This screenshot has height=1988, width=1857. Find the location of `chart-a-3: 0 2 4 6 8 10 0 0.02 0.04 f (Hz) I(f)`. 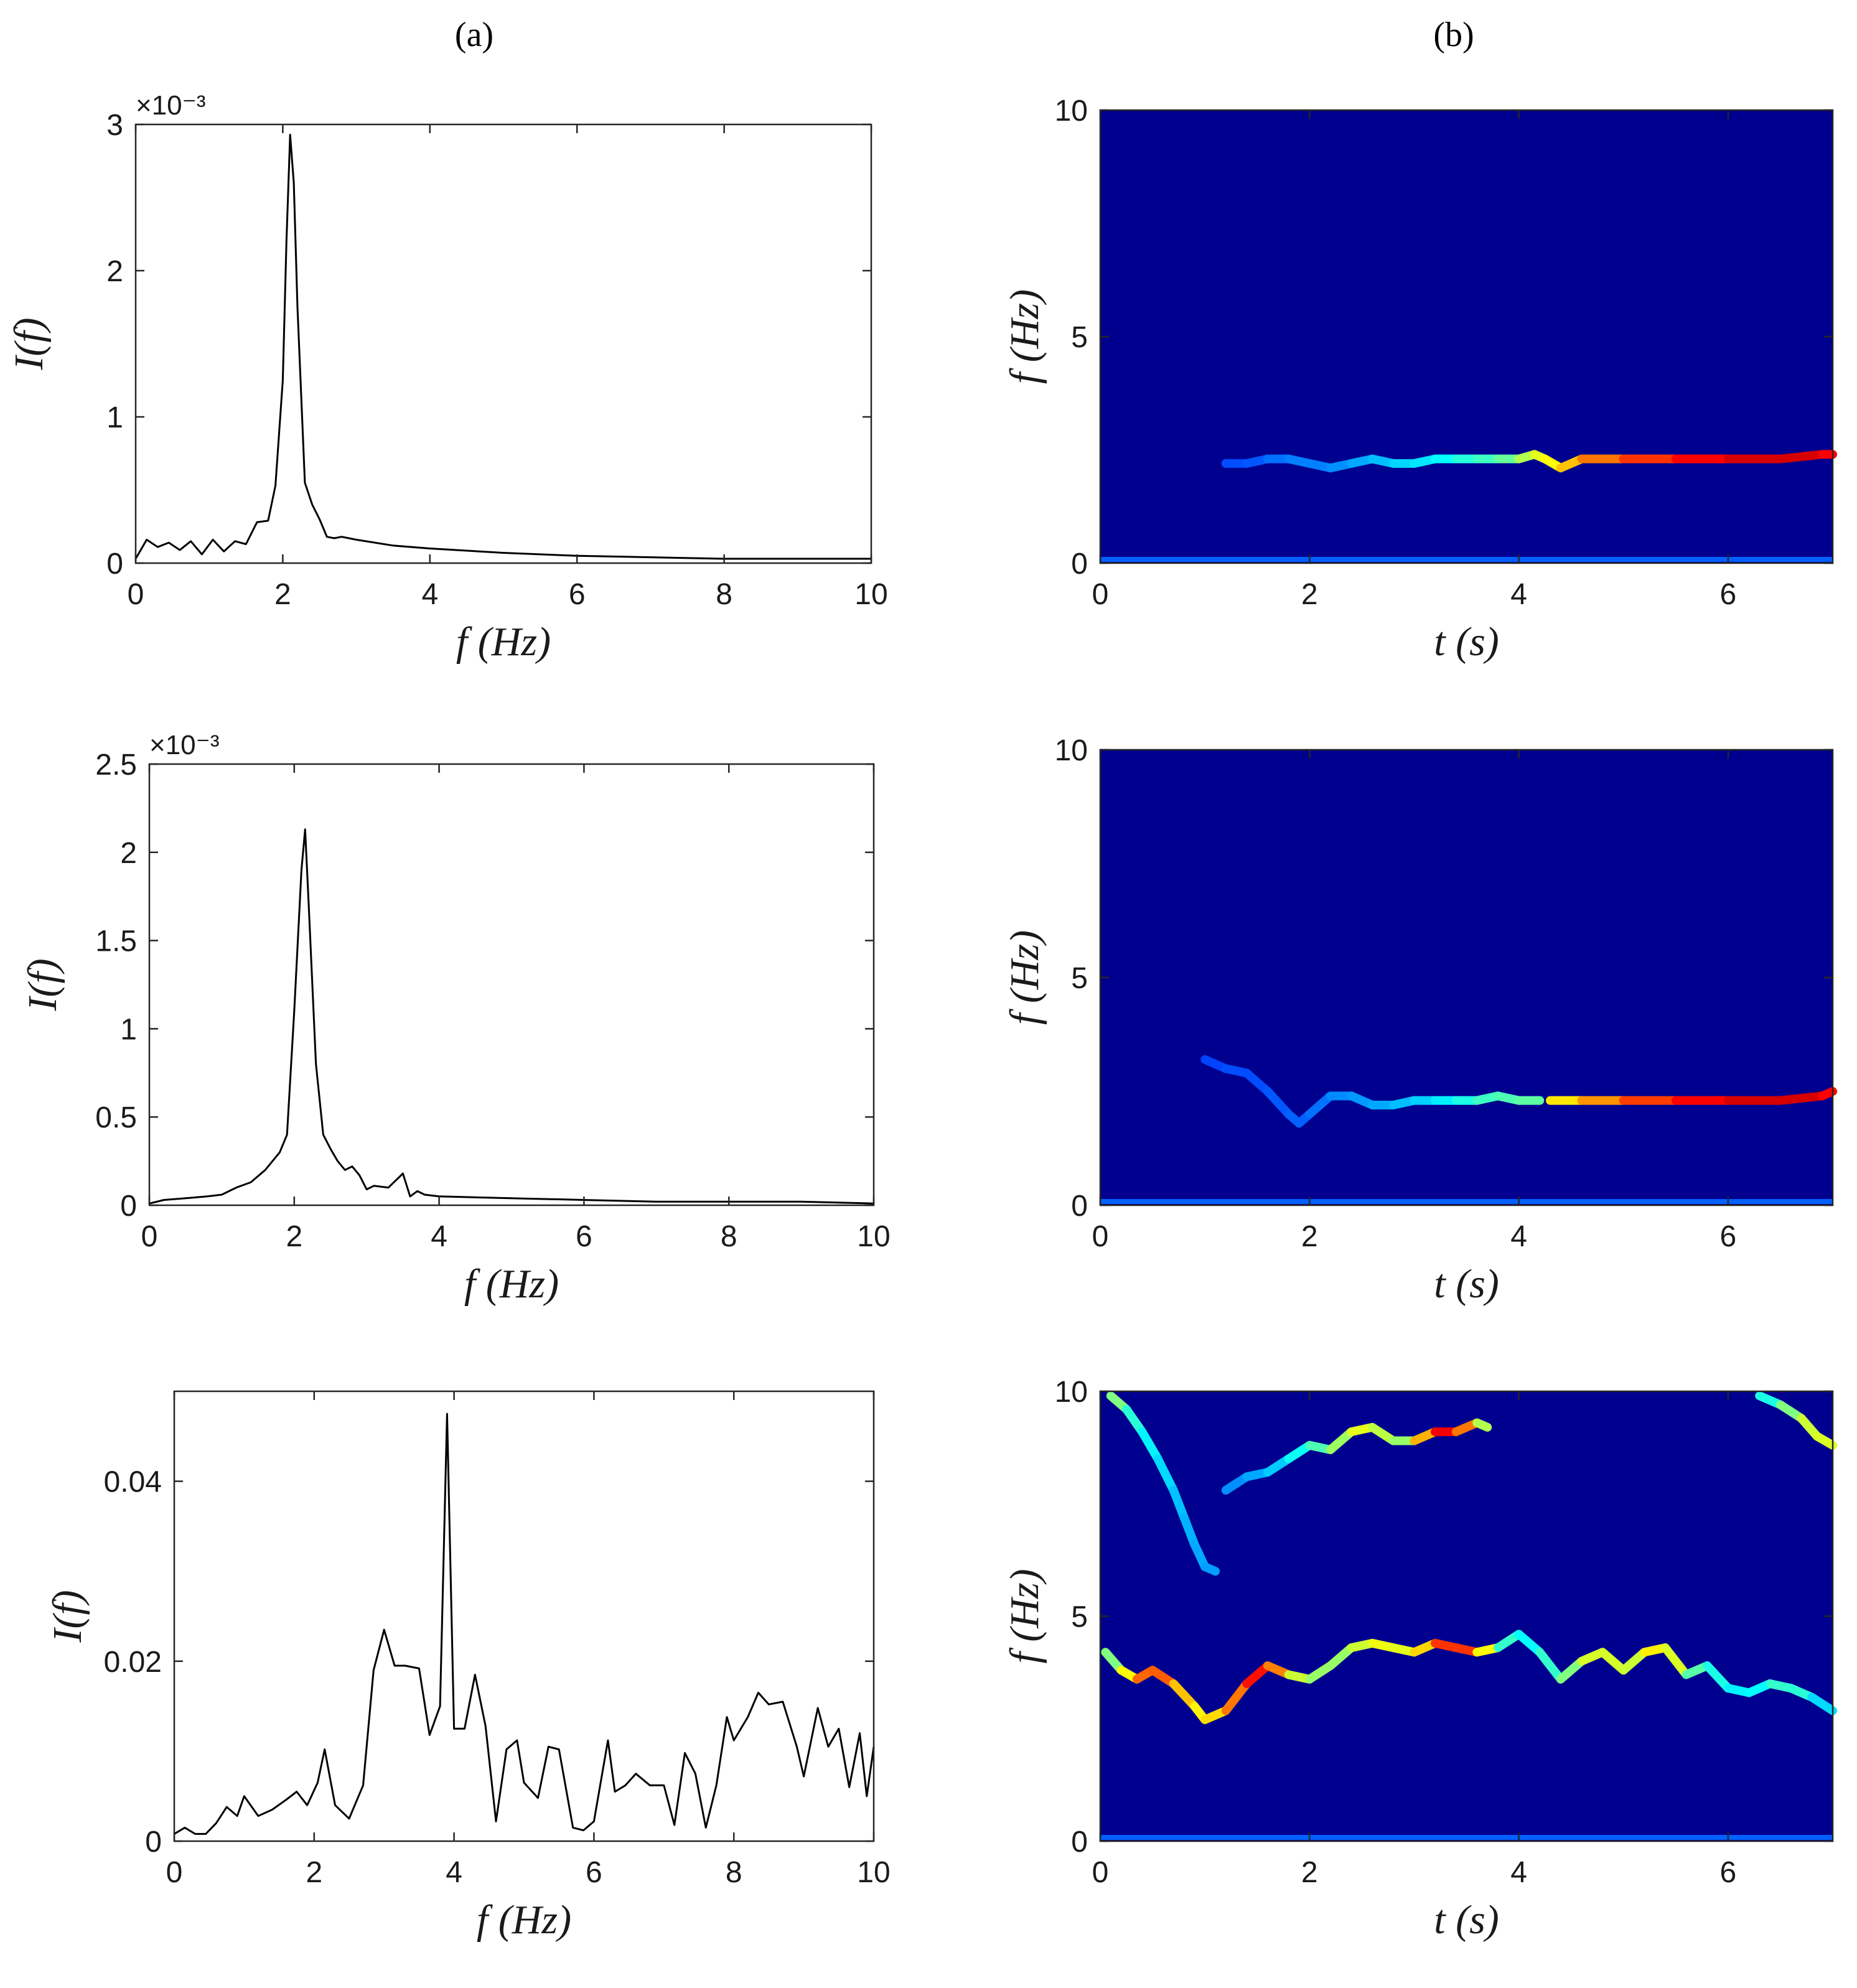

chart-a-3: 0 2 4 6 8 10 0 0.02 0.04 f (Hz) I(f) is located at coordinates (468, 1666).